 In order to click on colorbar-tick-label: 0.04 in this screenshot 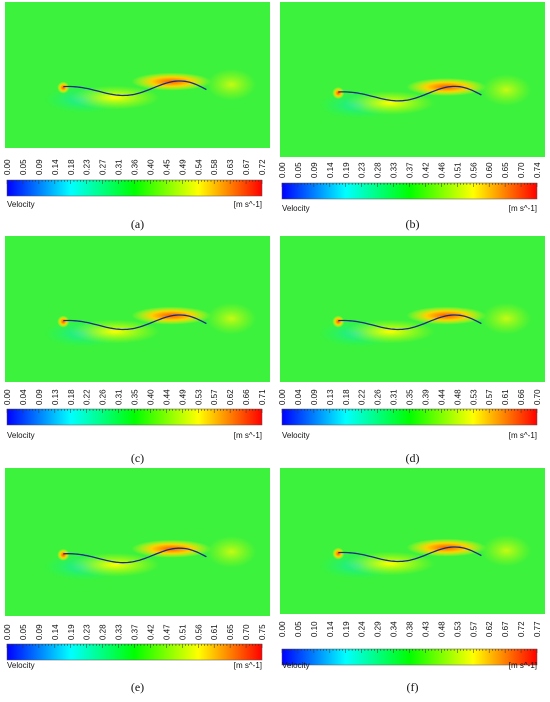, I will do `click(23, 397)`.